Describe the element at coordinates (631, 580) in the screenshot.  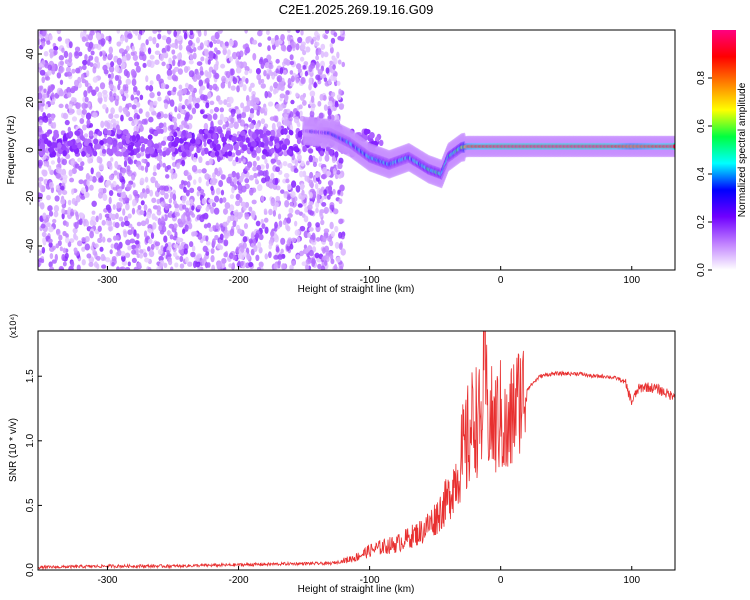
I see `x-tick-label: 100` at that location.